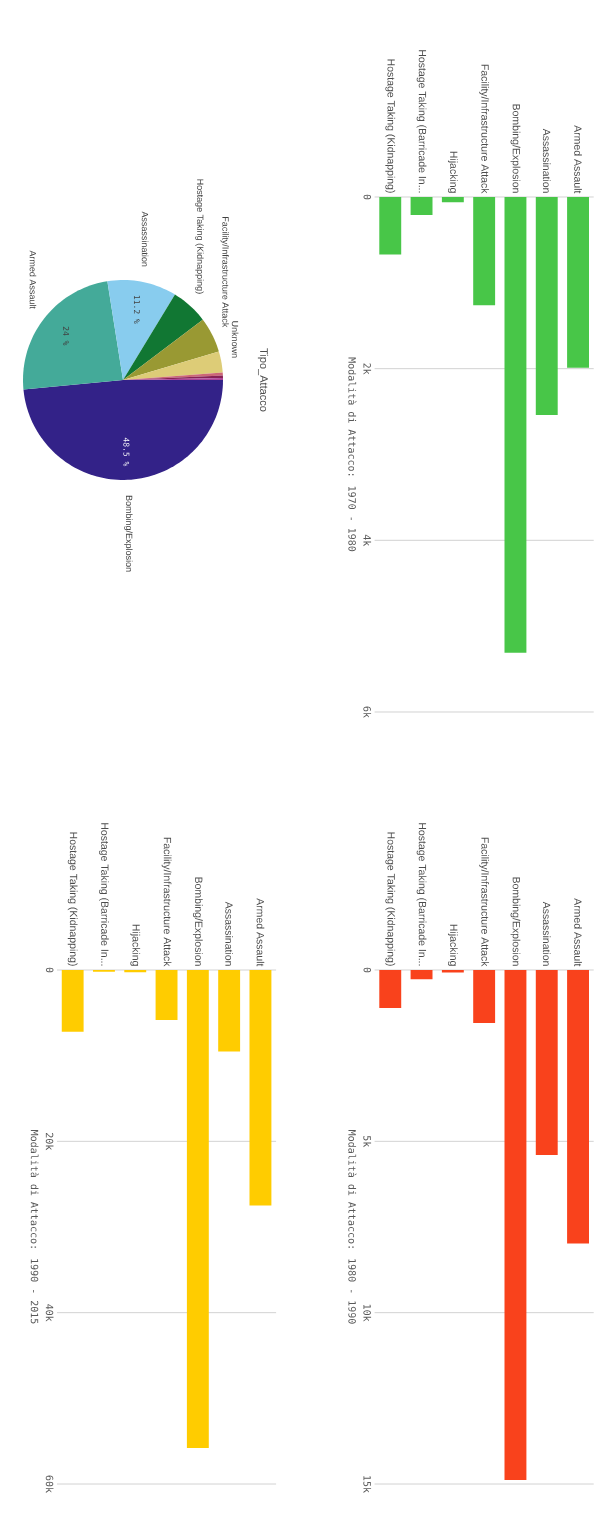 The image size is (597, 1530). I want to click on slice-label: Assassination, so click(145, 239).